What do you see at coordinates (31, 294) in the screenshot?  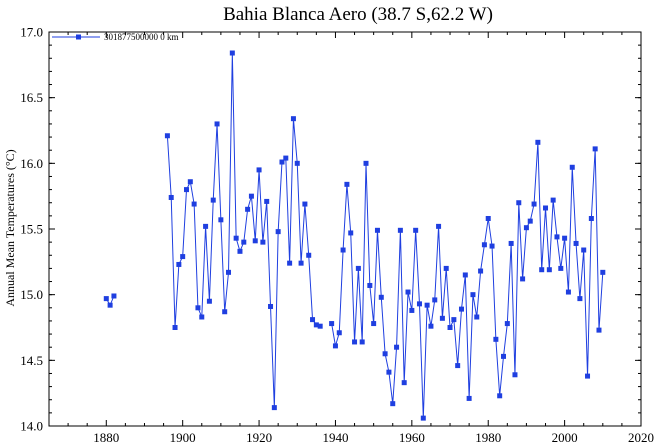 I see `y-tick-label: 15.0` at bounding box center [31, 294].